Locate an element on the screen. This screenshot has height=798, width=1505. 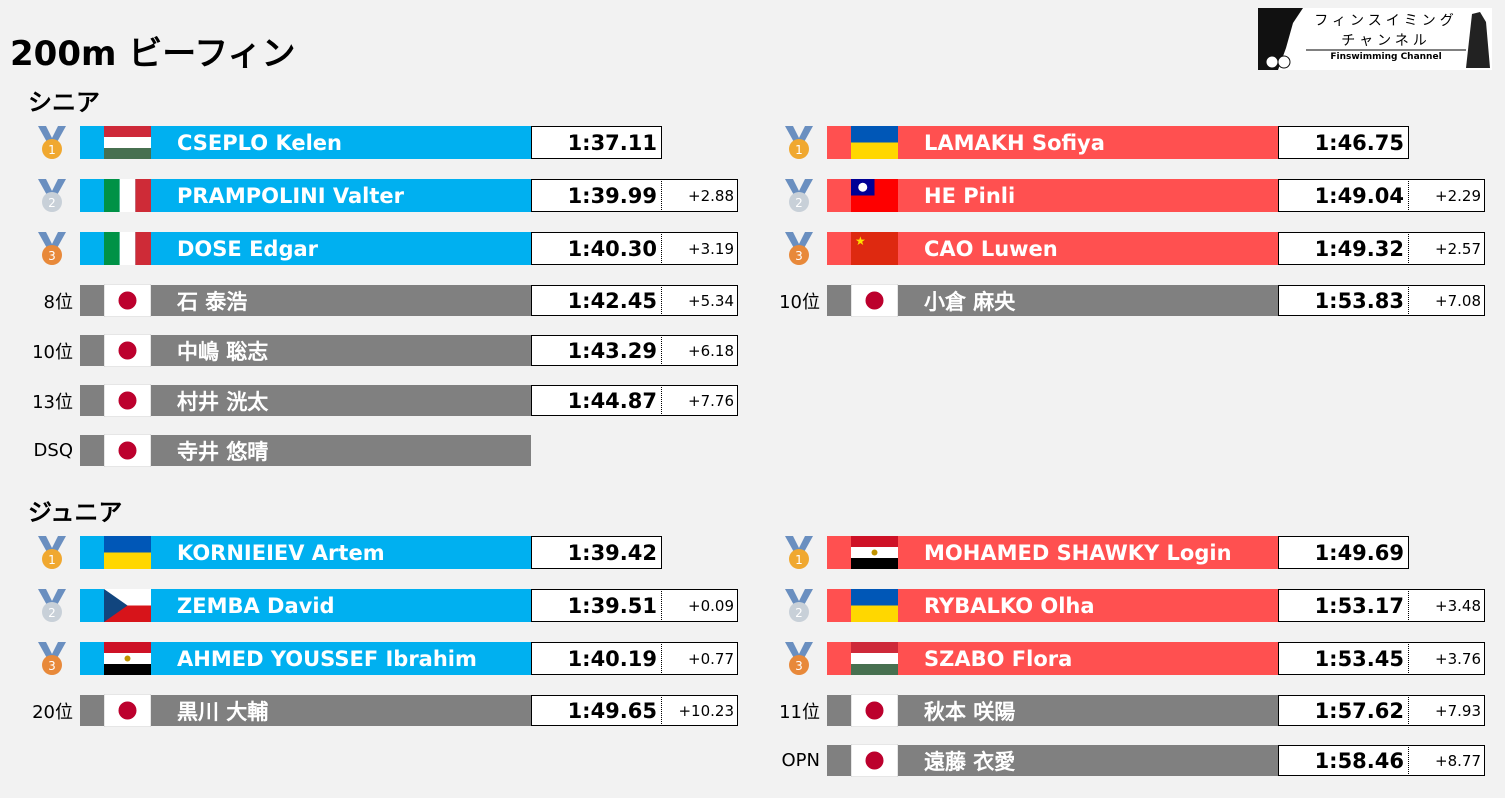
time: 1:53.45 is located at coordinates (1343, 658).